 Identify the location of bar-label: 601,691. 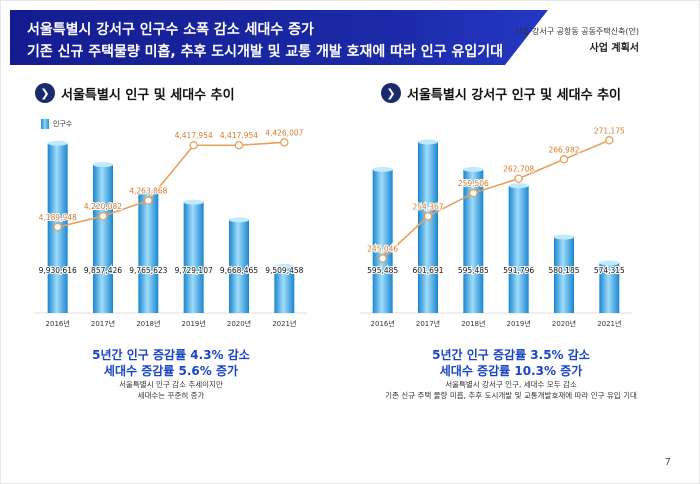
(427, 270).